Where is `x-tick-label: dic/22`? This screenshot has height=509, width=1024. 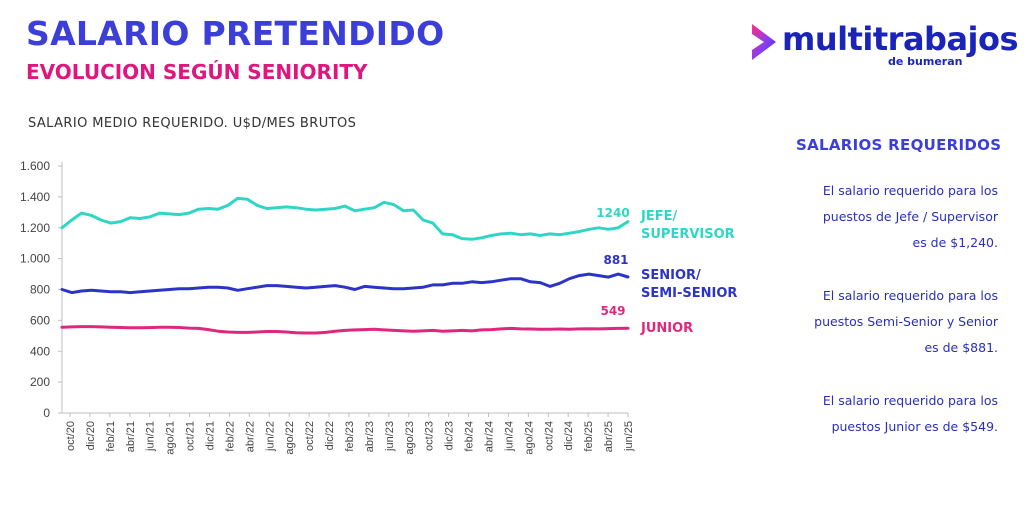
x-tick-label: dic/22 is located at coordinates (330, 435).